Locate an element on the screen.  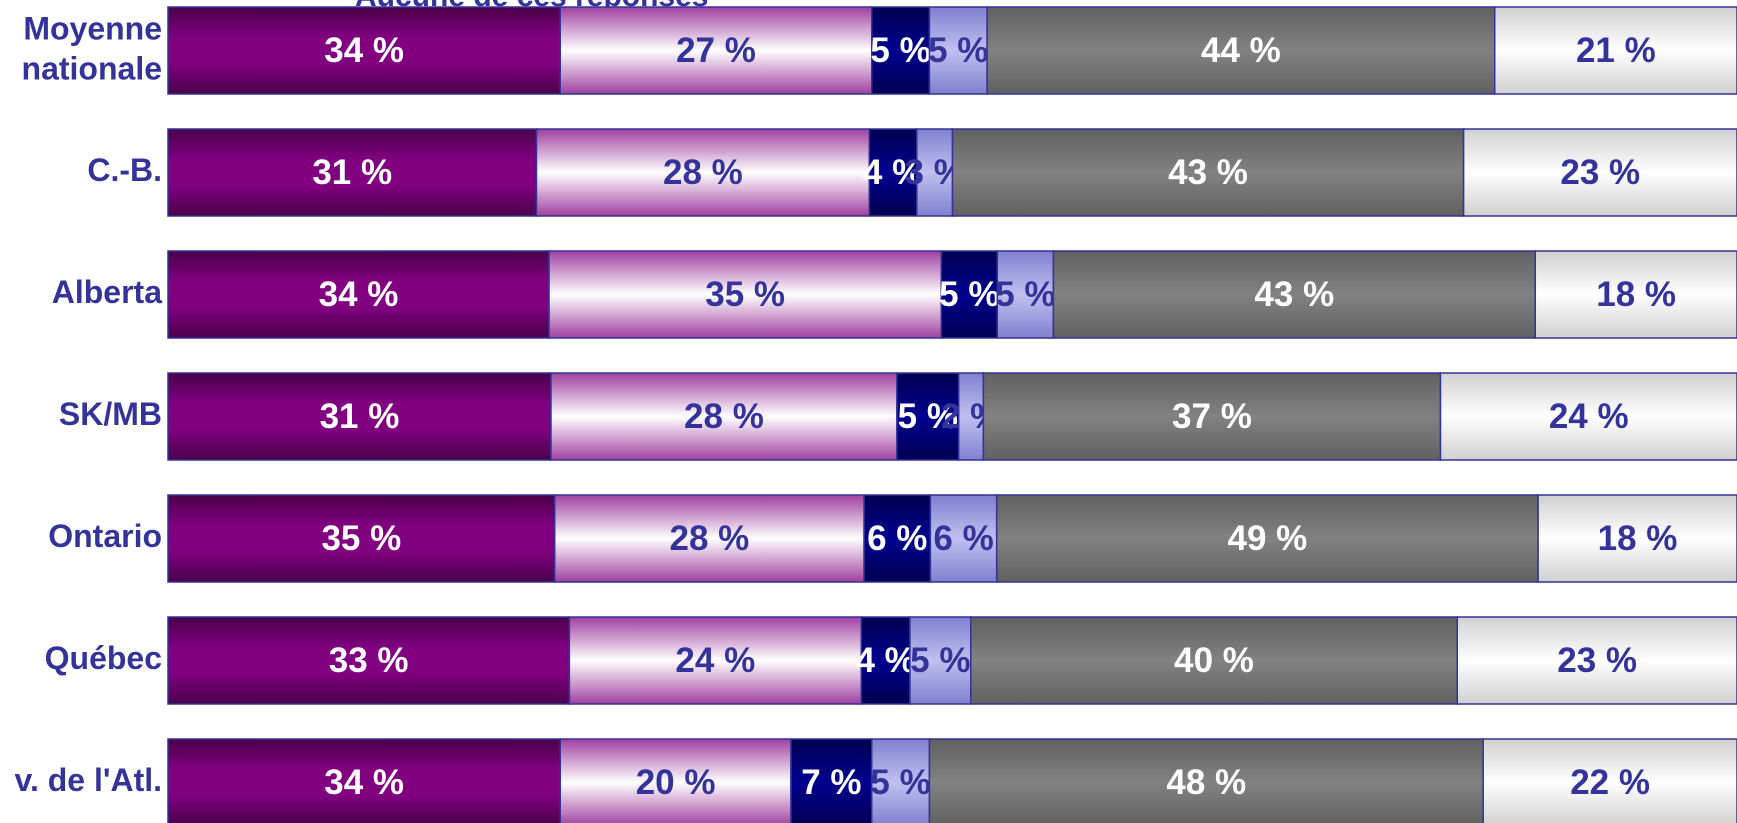
value-label: 21 % is located at coordinates (1616, 50).